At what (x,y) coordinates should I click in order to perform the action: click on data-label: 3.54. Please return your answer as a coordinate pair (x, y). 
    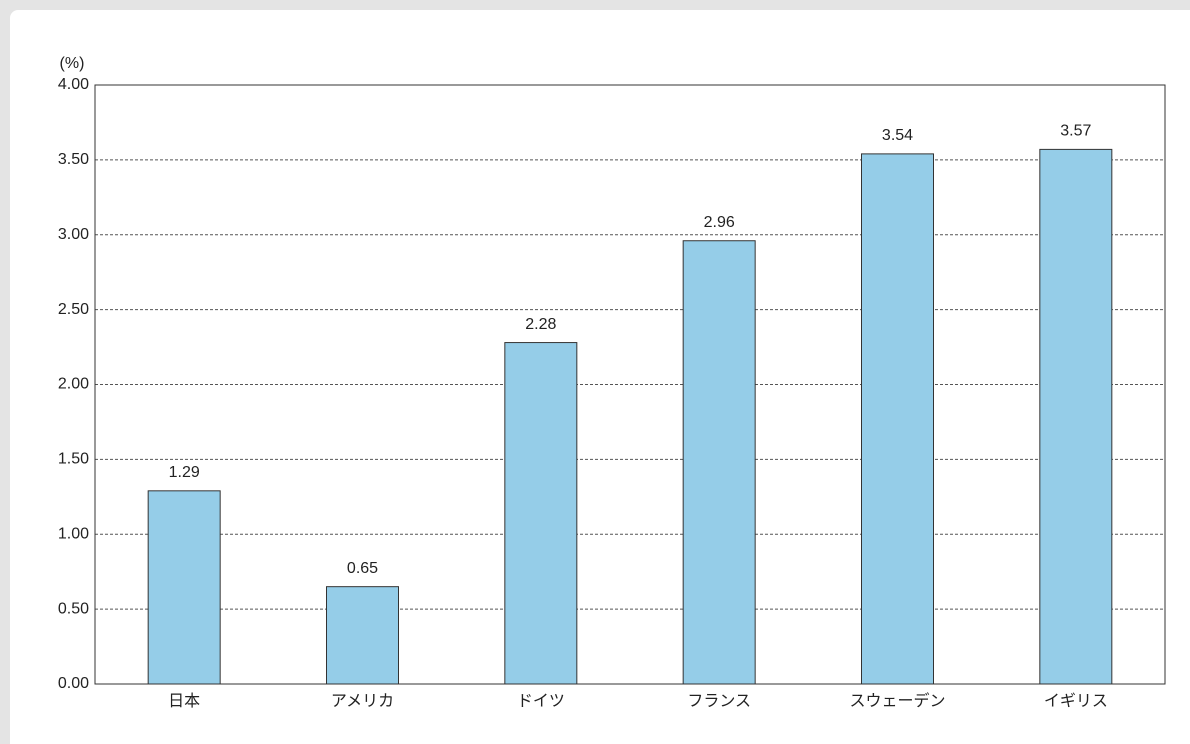
    Looking at the image, I should click on (897, 135).